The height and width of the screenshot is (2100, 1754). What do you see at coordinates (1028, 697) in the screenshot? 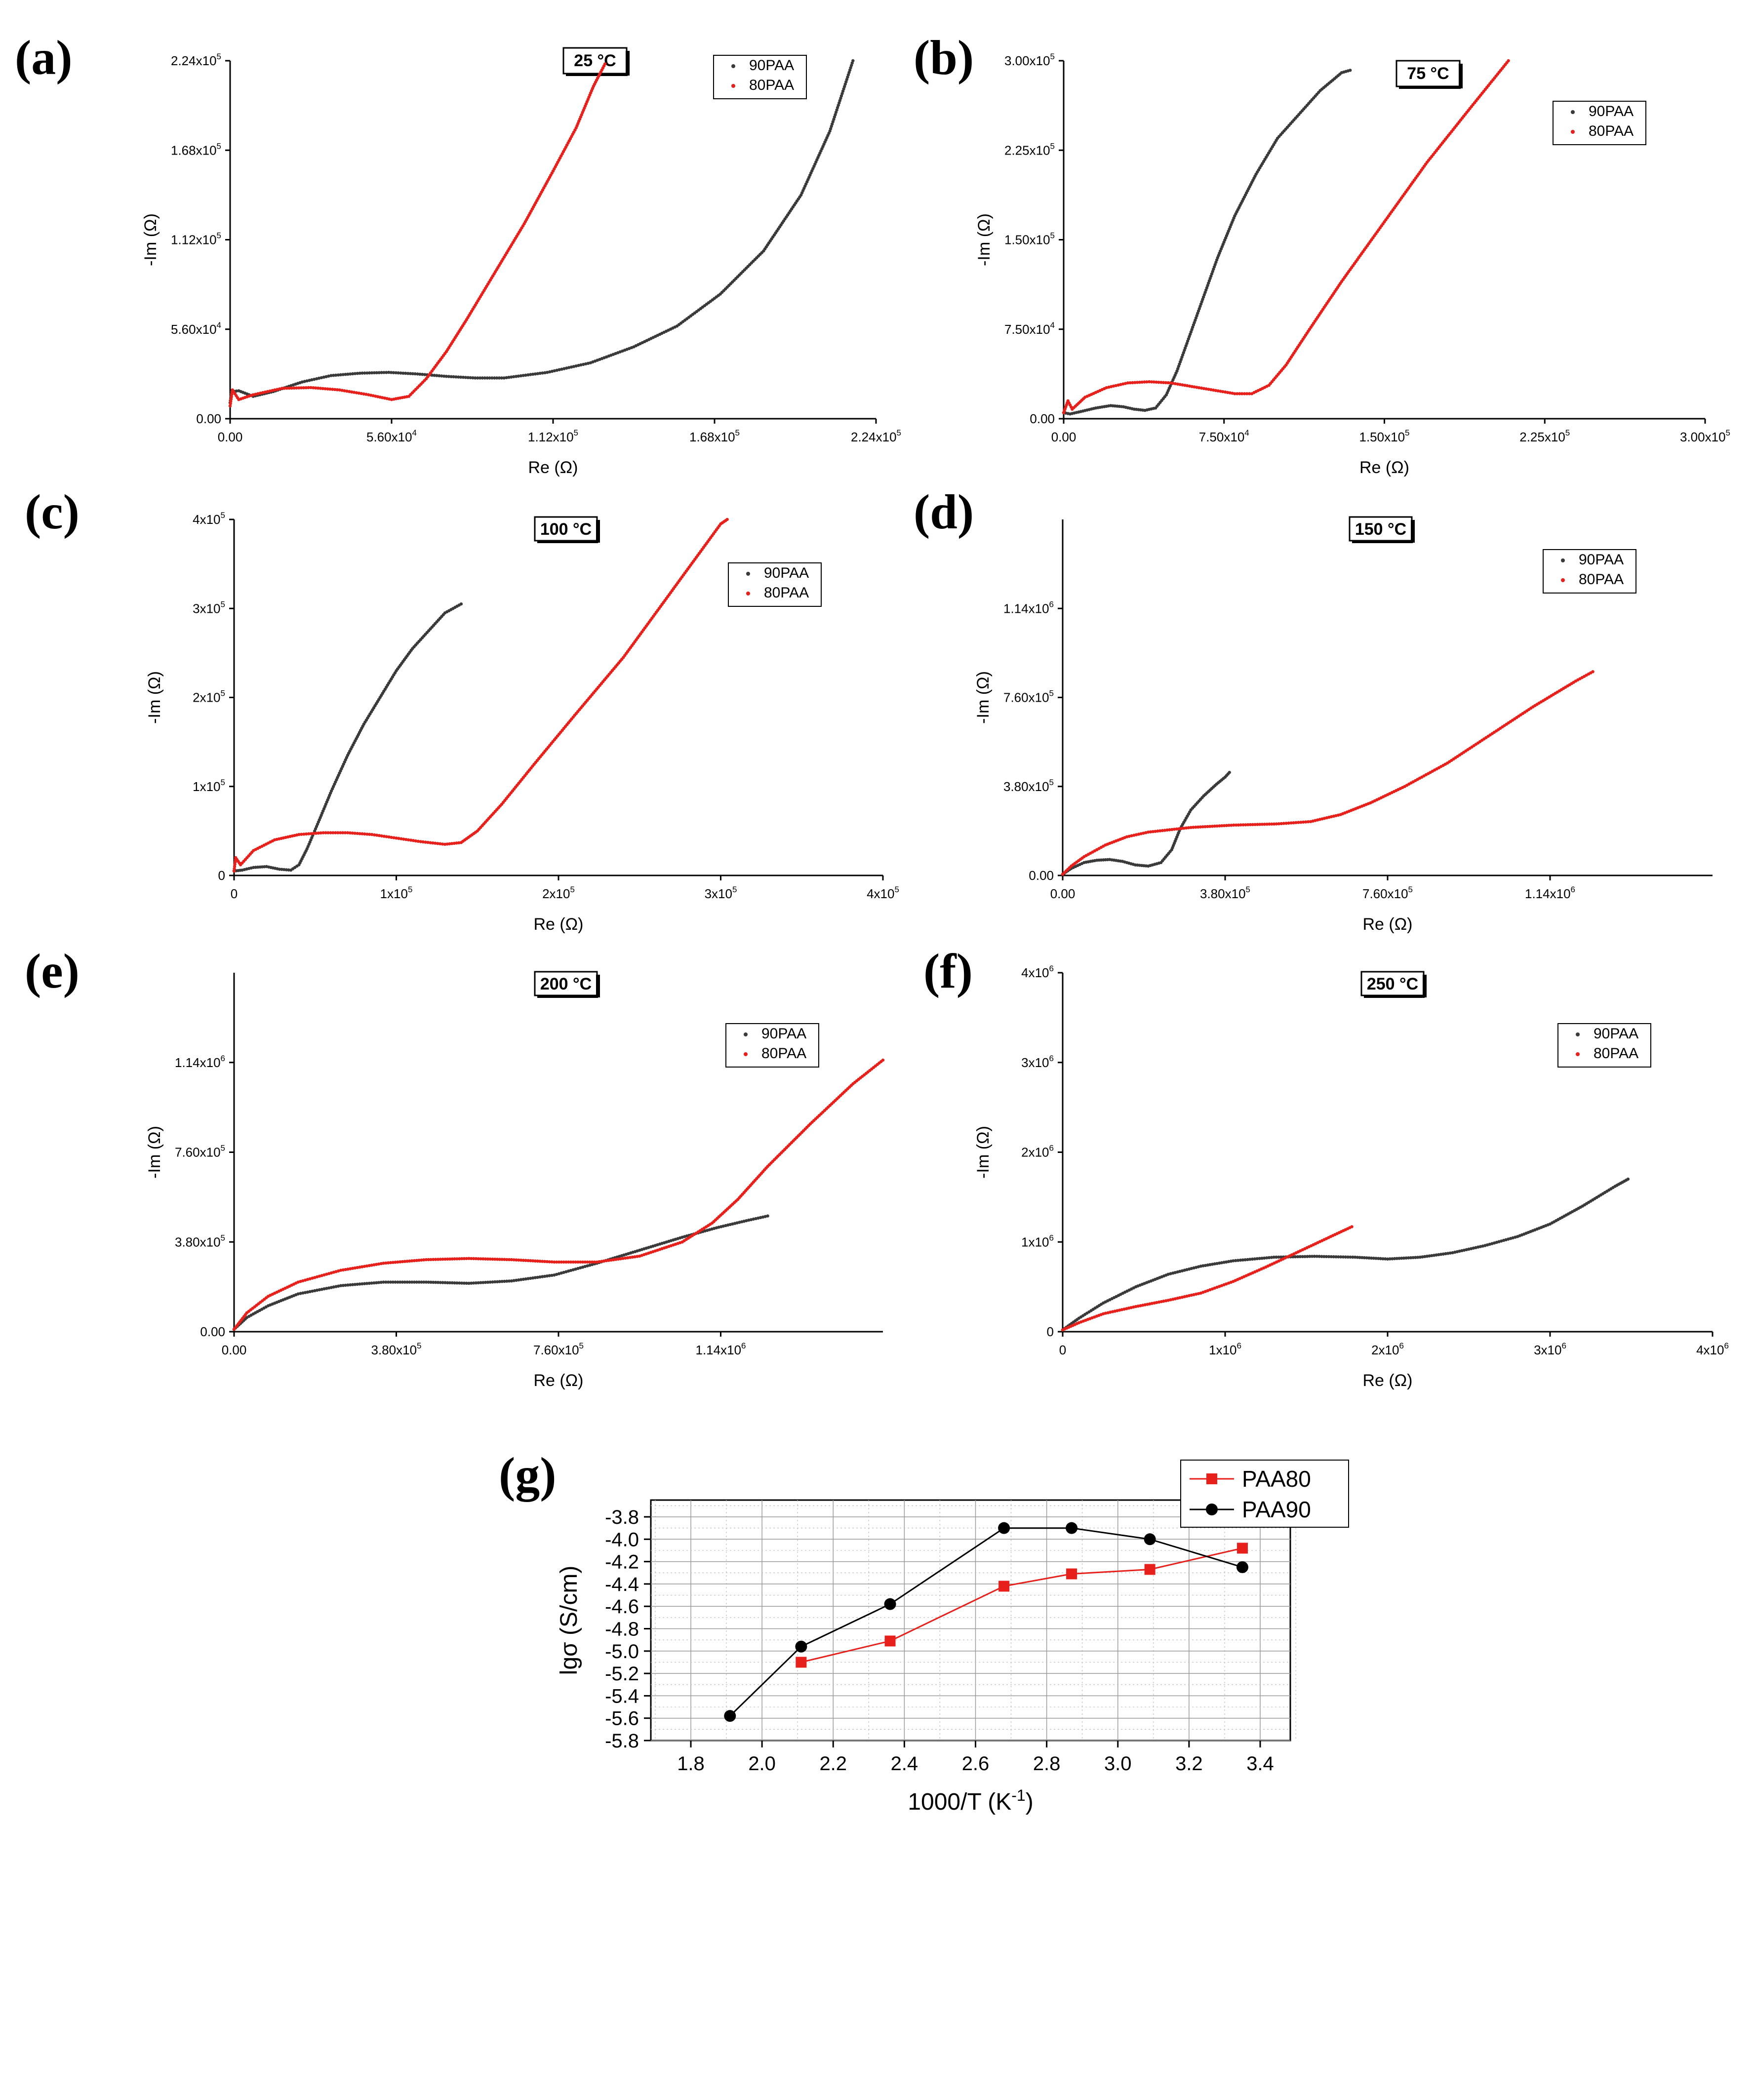
I see `y-tick-label-d: 7.60x10⁵` at bounding box center [1028, 697].